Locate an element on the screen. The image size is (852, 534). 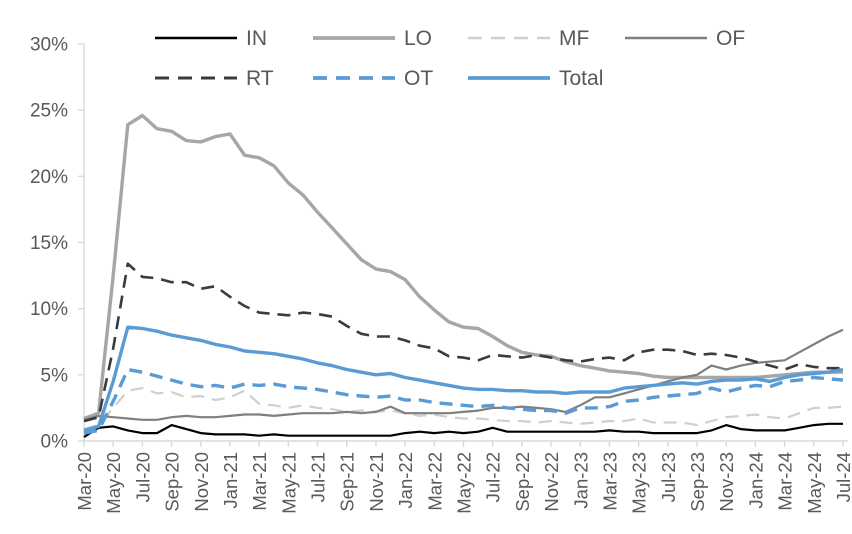
x-tick-label: Jul-20 is located at coordinates (142, 477).